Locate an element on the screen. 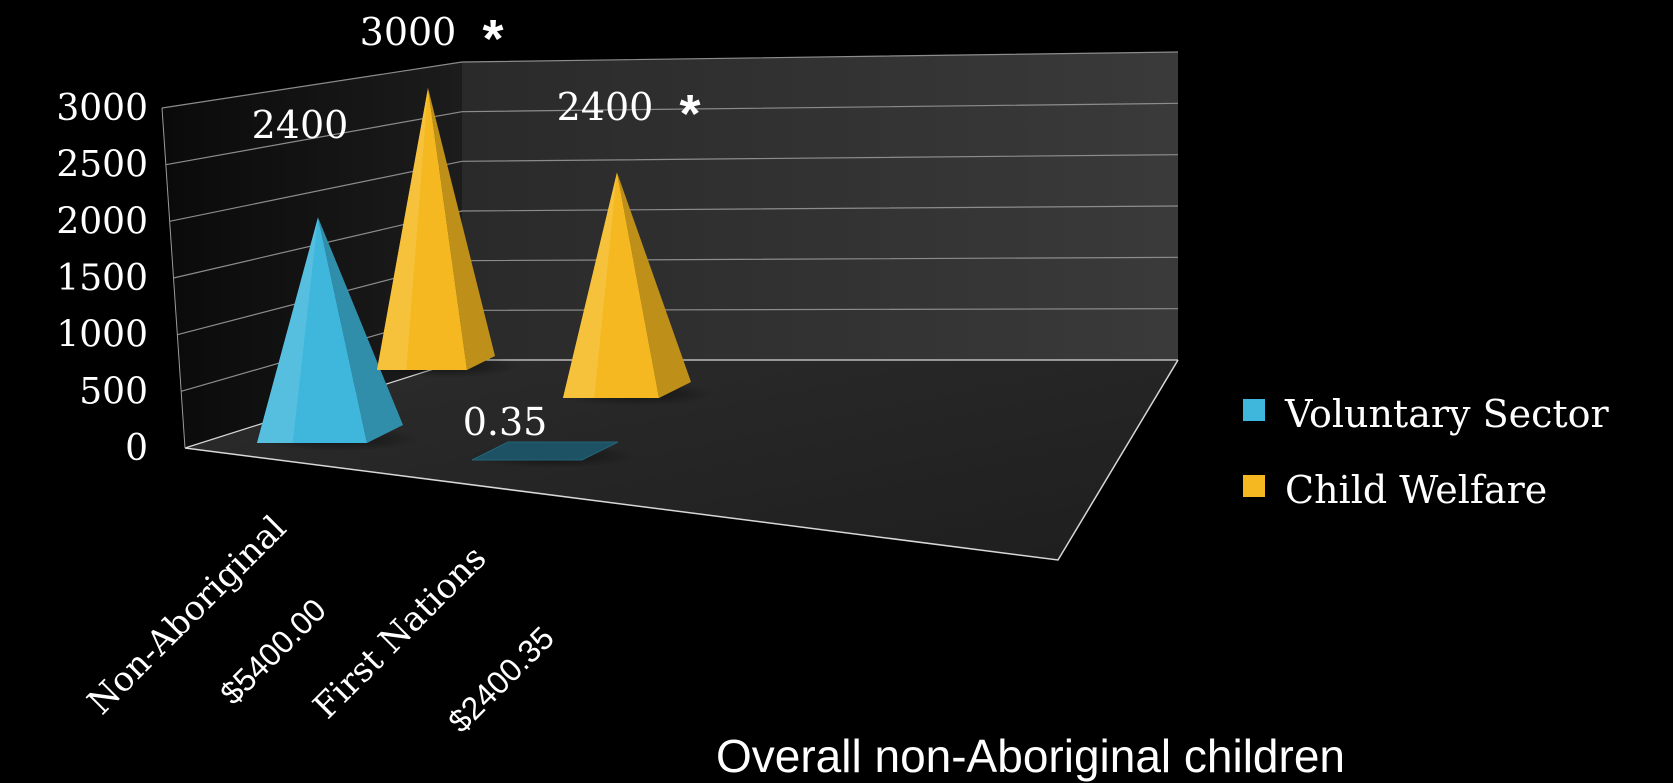 The width and height of the screenshot is (1673, 783). y-tick-label: 0 is located at coordinates (136, 448).